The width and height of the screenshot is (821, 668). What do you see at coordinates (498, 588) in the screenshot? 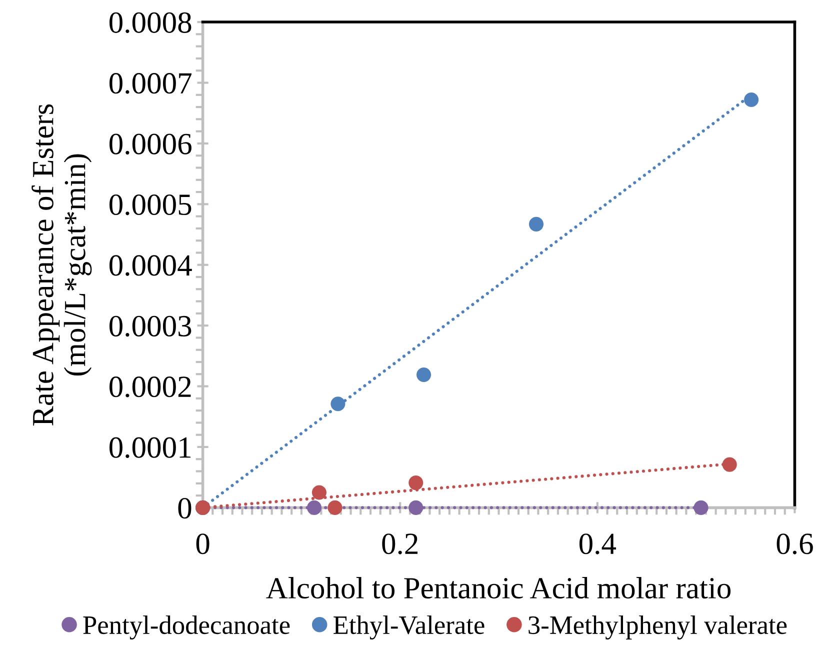
I see `x-axis-title: Alcohol to Pentanoic Acid molar ratio` at bounding box center [498, 588].